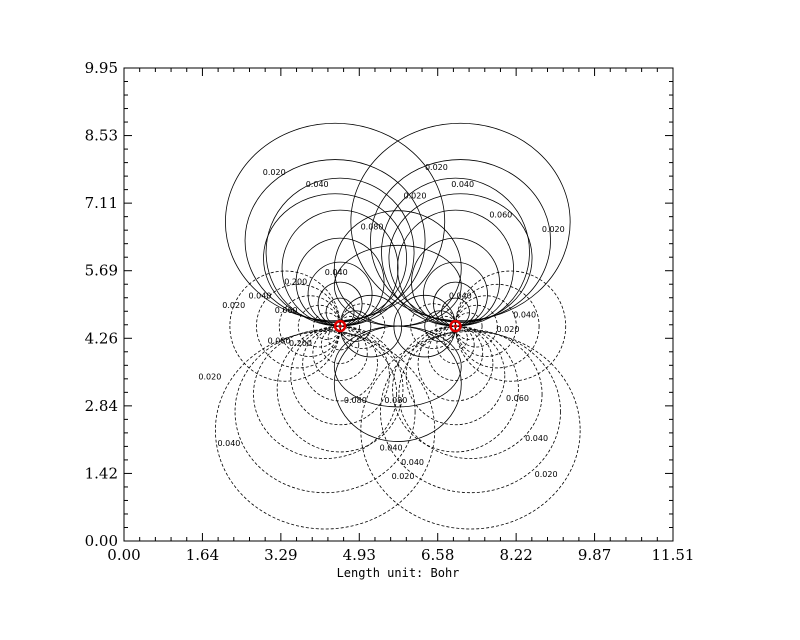 This screenshot has height=640, width=800. Describe the element at coordinates (437, 555) in the screenshot. I see `x-tick-label: 6.58` at that location.